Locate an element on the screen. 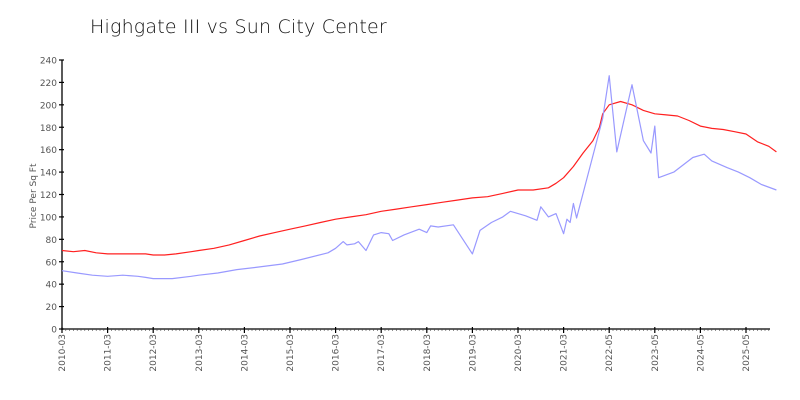  x-tick-label: 2025-05 is located at coordinates (747, 353).